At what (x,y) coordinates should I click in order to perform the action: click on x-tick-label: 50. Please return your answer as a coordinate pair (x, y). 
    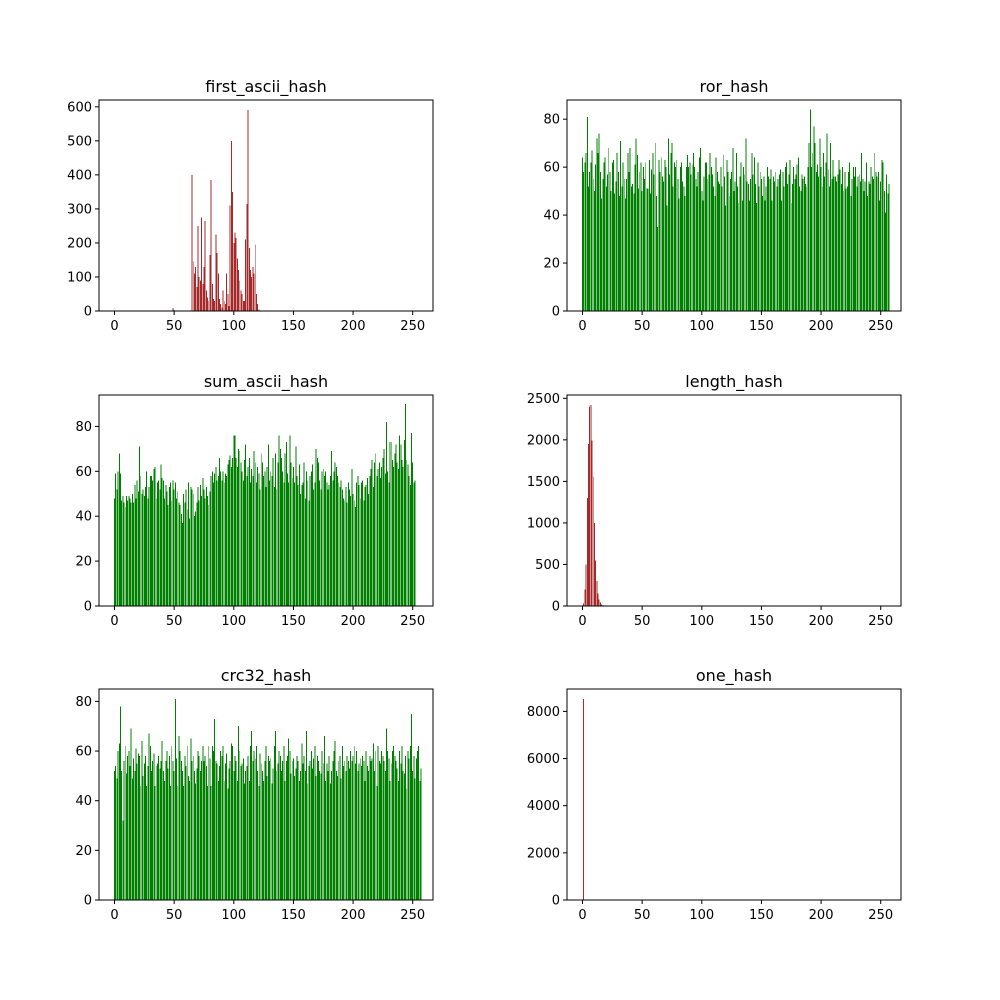
    Looking at the image, I should click on (174, 326).